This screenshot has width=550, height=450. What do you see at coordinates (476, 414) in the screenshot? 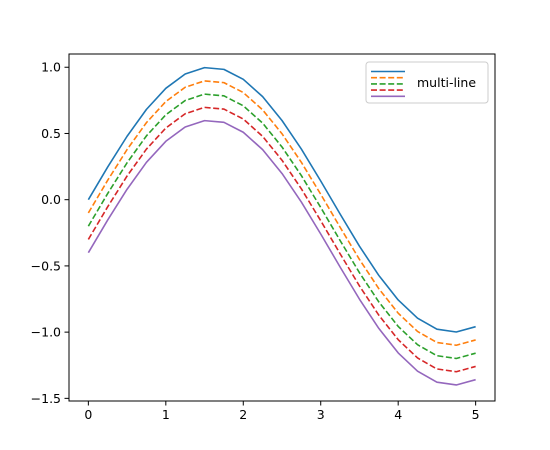
I see `x-tick-label: 5` at bounding box center [476, 414].